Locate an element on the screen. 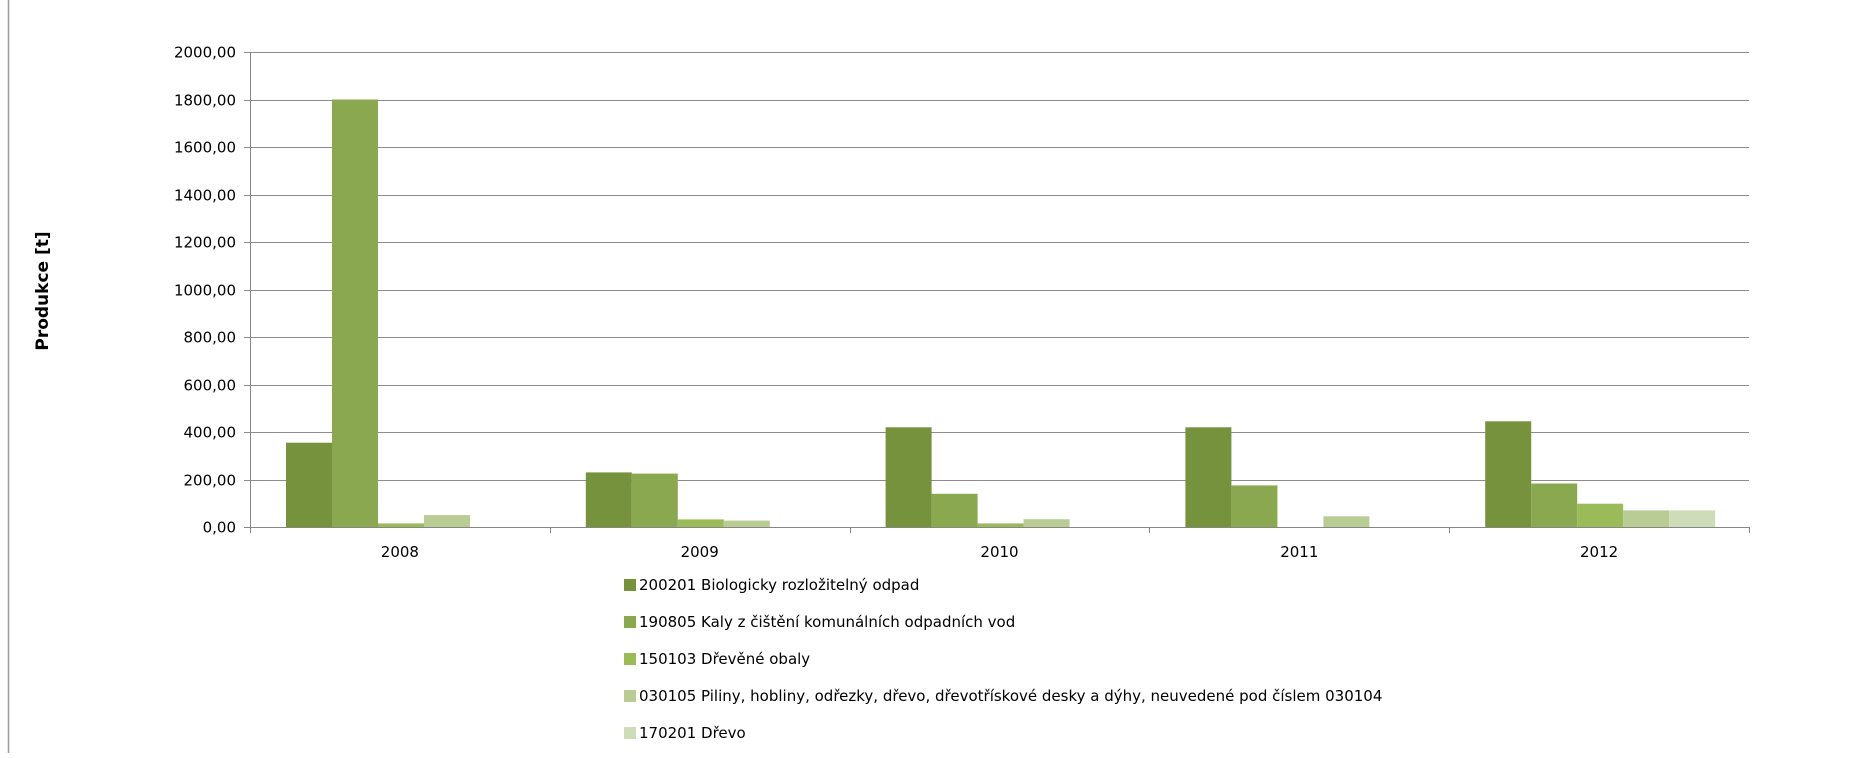  x-category-label: 2008 is located at coordinates (400, 552).